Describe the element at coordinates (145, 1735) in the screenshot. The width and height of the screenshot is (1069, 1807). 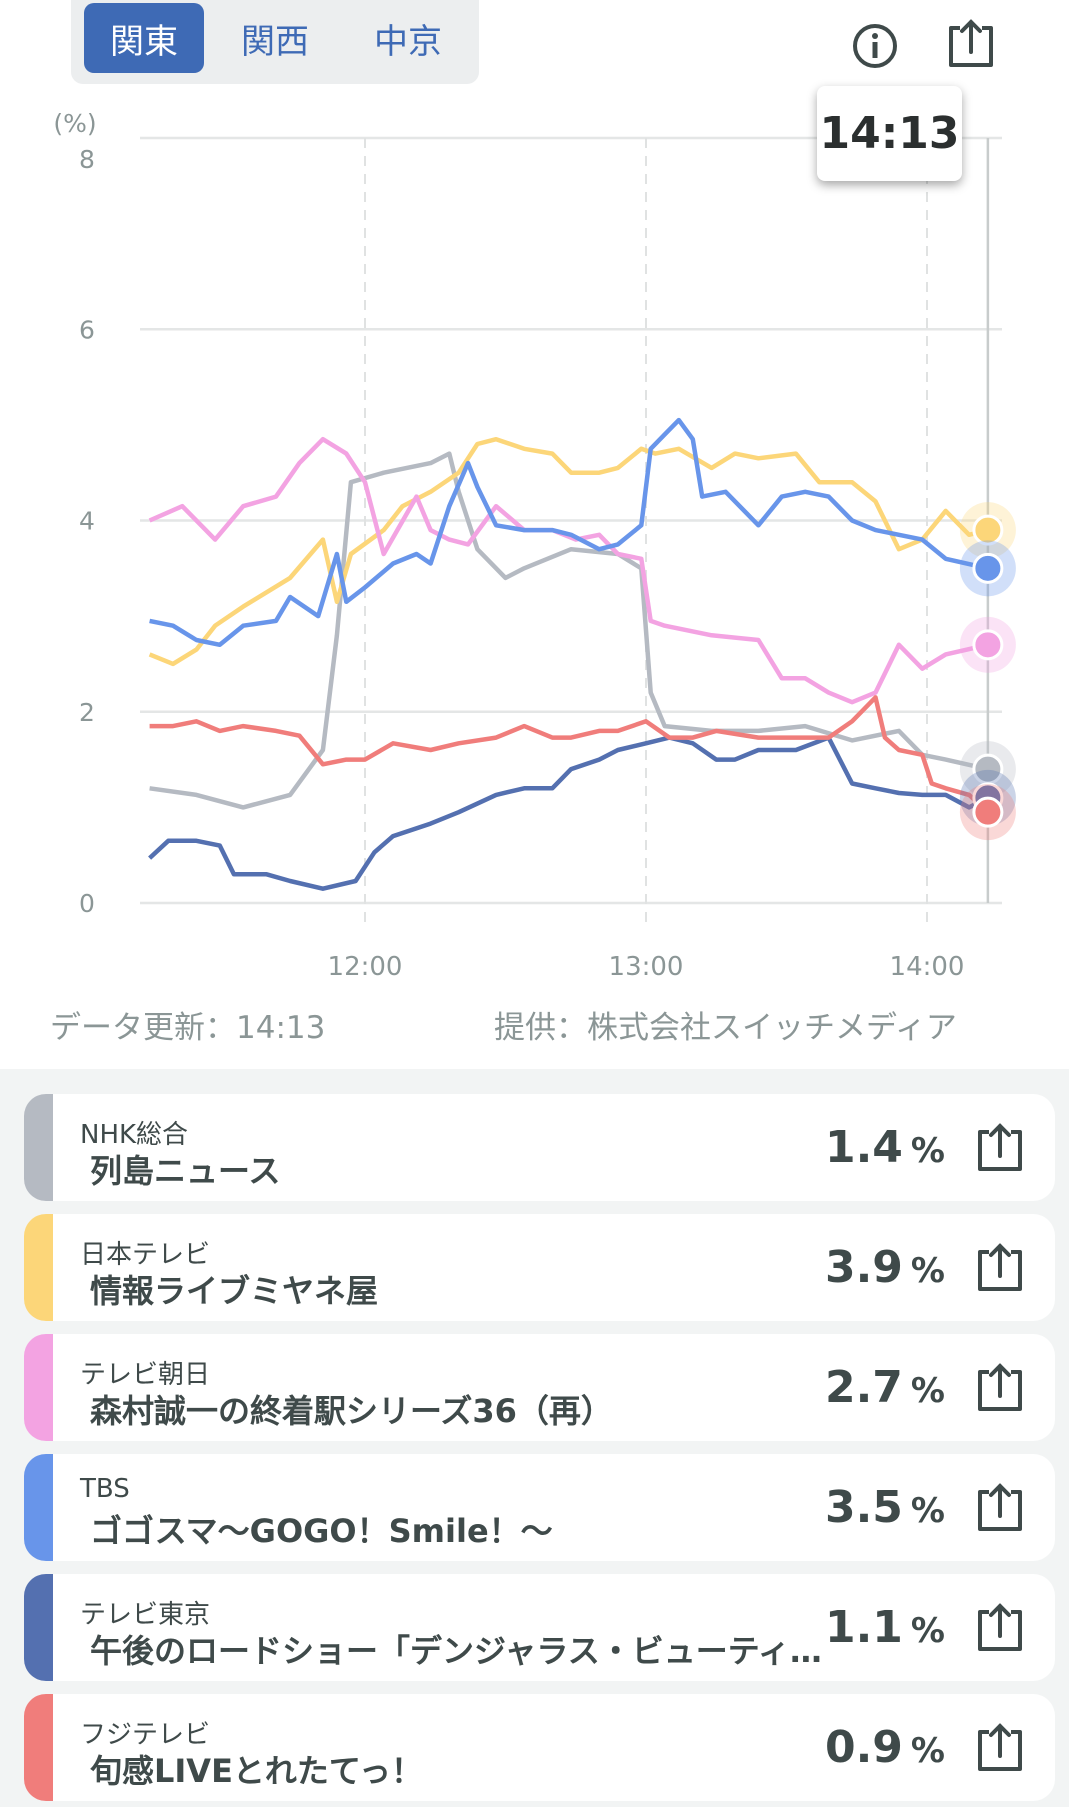
I see `channel-name: フジテレビ` at that location.